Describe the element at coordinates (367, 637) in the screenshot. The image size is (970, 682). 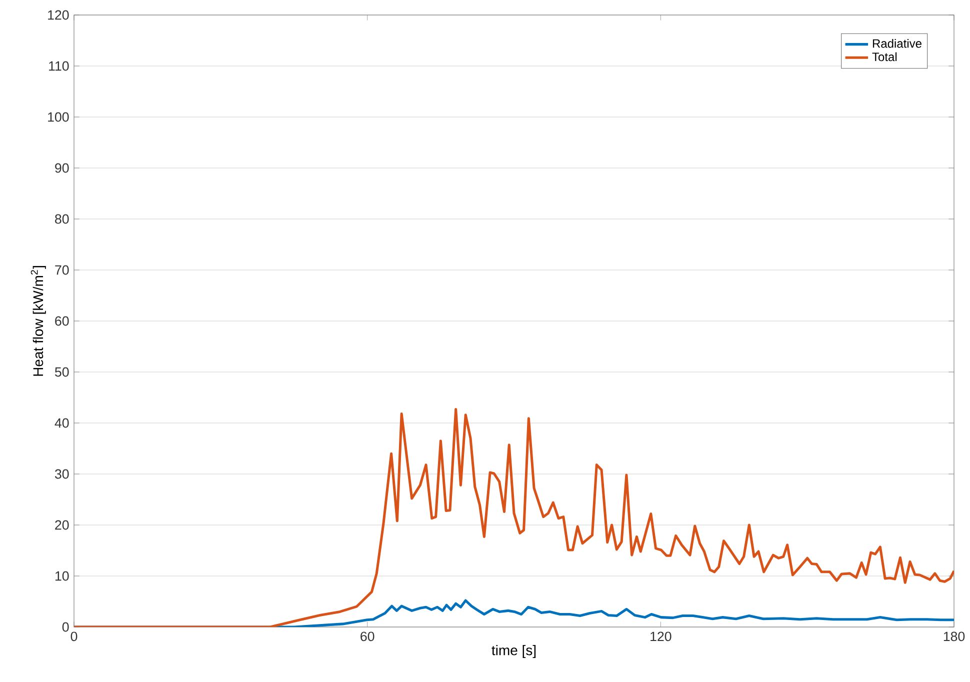
I see `x-tick-label: 60` at that location.